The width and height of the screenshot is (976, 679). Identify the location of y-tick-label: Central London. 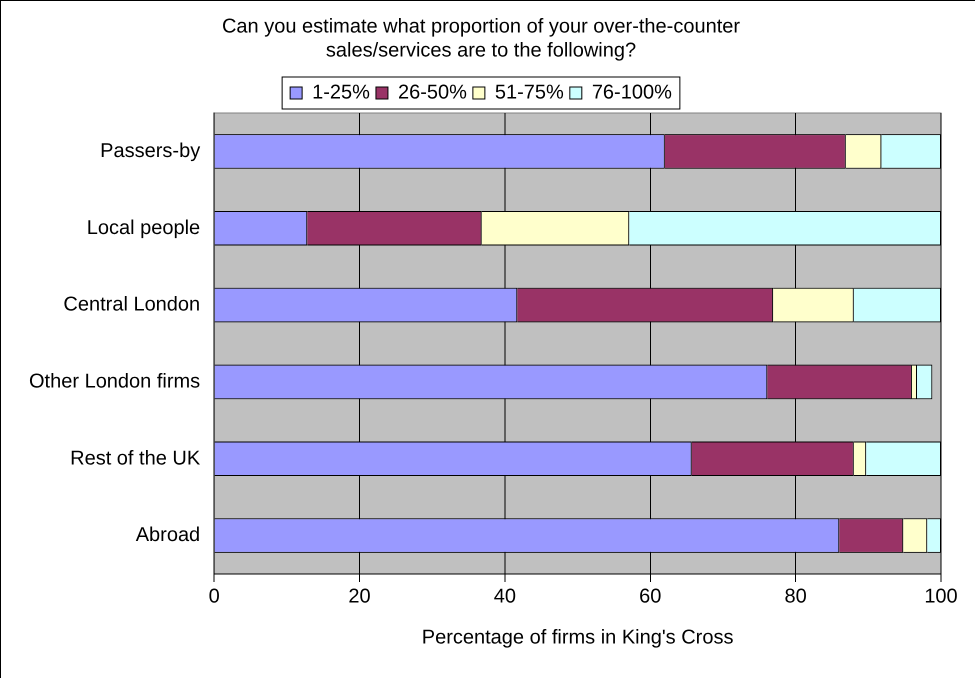
(131, 305).